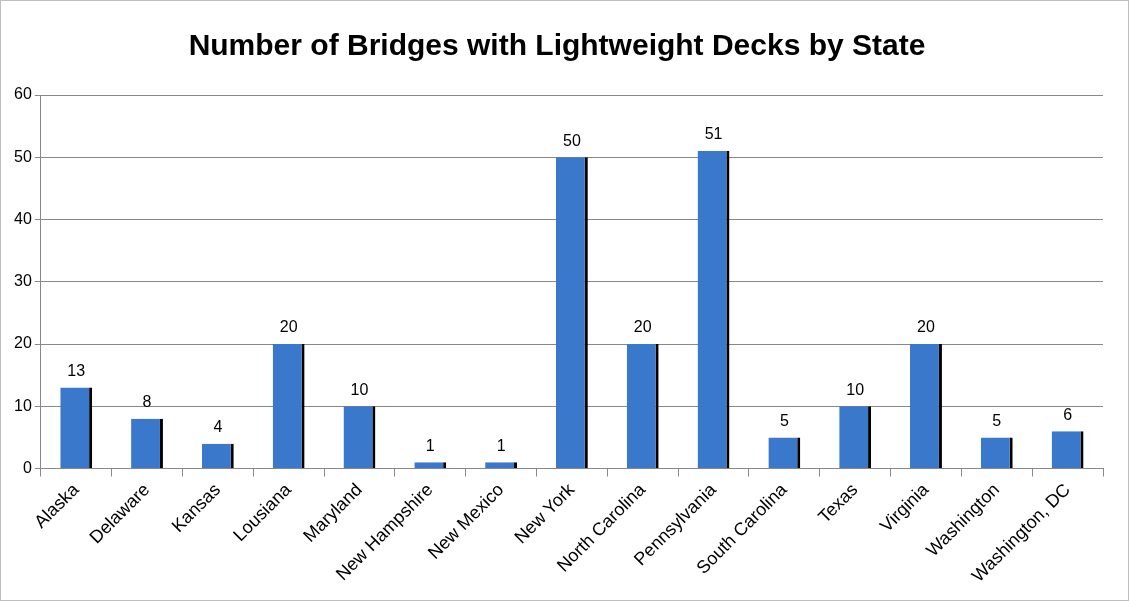  Describe the element at coordinates (147, 402) in the screenshot. I see `data-label: 8` at that location.